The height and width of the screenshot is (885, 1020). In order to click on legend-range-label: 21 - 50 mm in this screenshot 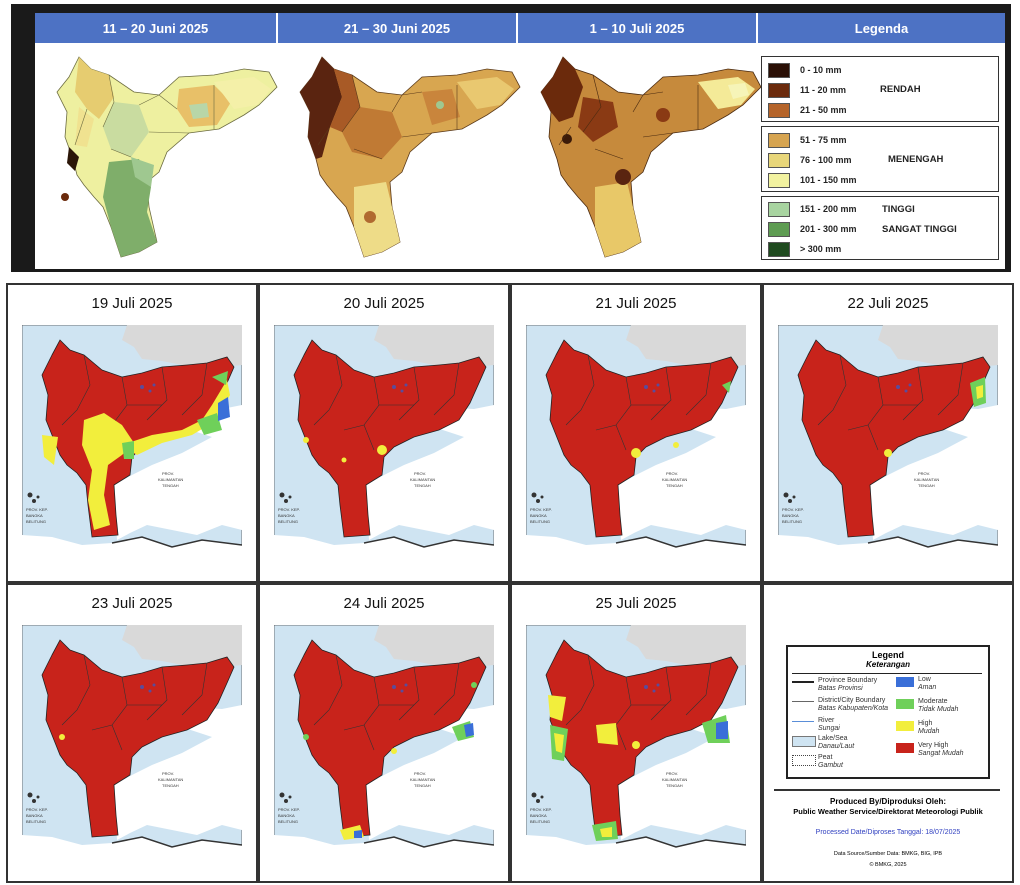, I will do `click(823, 110)`.